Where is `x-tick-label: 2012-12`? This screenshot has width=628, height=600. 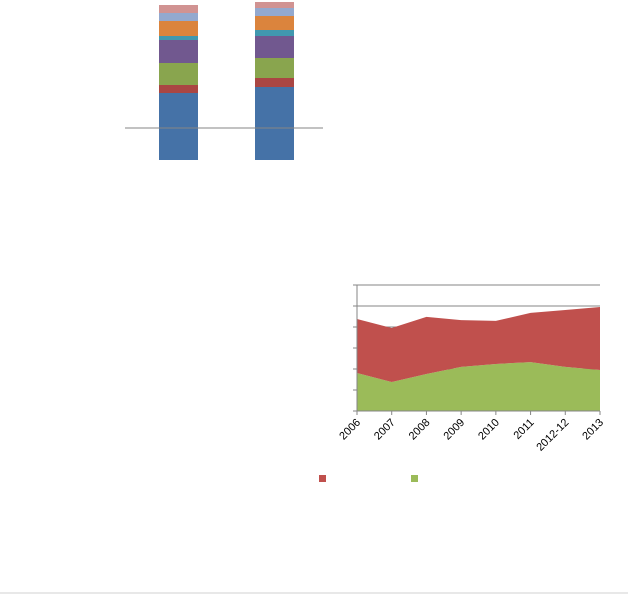 x-tick-label: 2012-12 is located at coordinates (552, 435).